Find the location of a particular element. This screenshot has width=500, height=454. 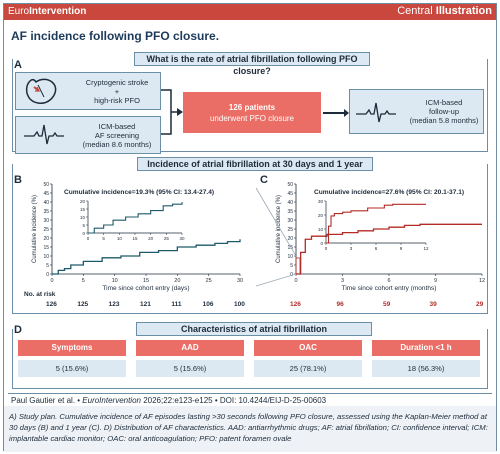

inset-x-tick-label: 25 is located at coordinates (167, 238).